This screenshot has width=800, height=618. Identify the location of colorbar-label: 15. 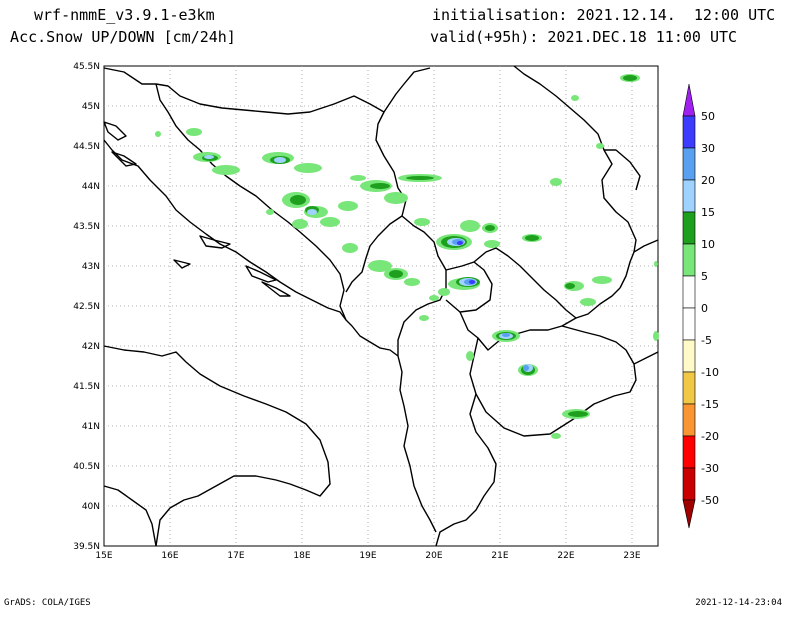
(708, 212).